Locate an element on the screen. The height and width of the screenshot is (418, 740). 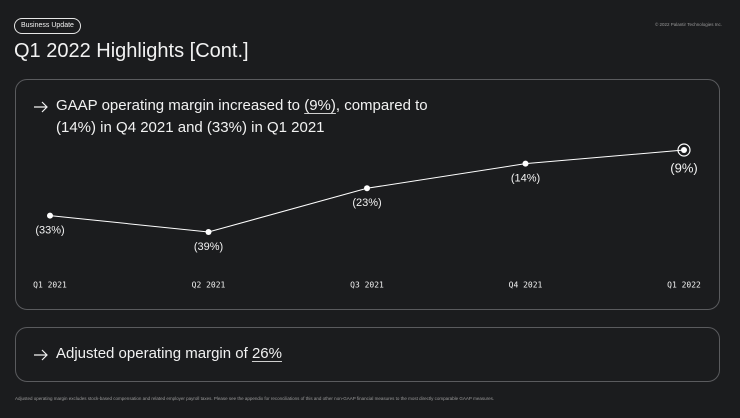
data-label: (23%) is located at coordinates (366, 203).